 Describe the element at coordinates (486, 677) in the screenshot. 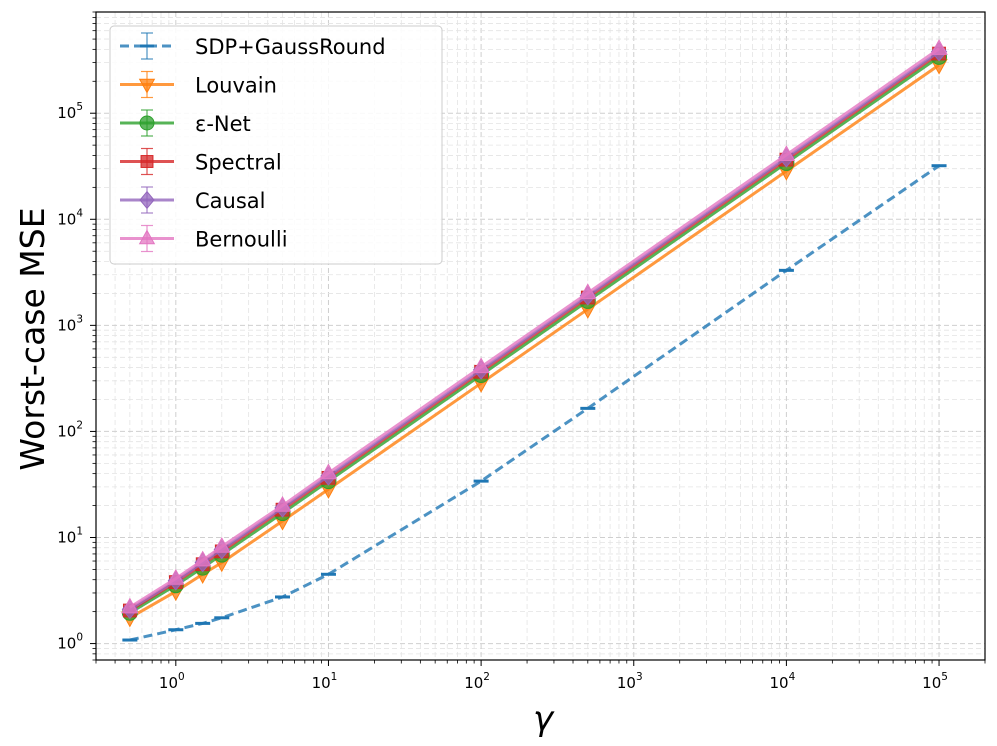

I see `x-tick-exponent: 2` at that location.